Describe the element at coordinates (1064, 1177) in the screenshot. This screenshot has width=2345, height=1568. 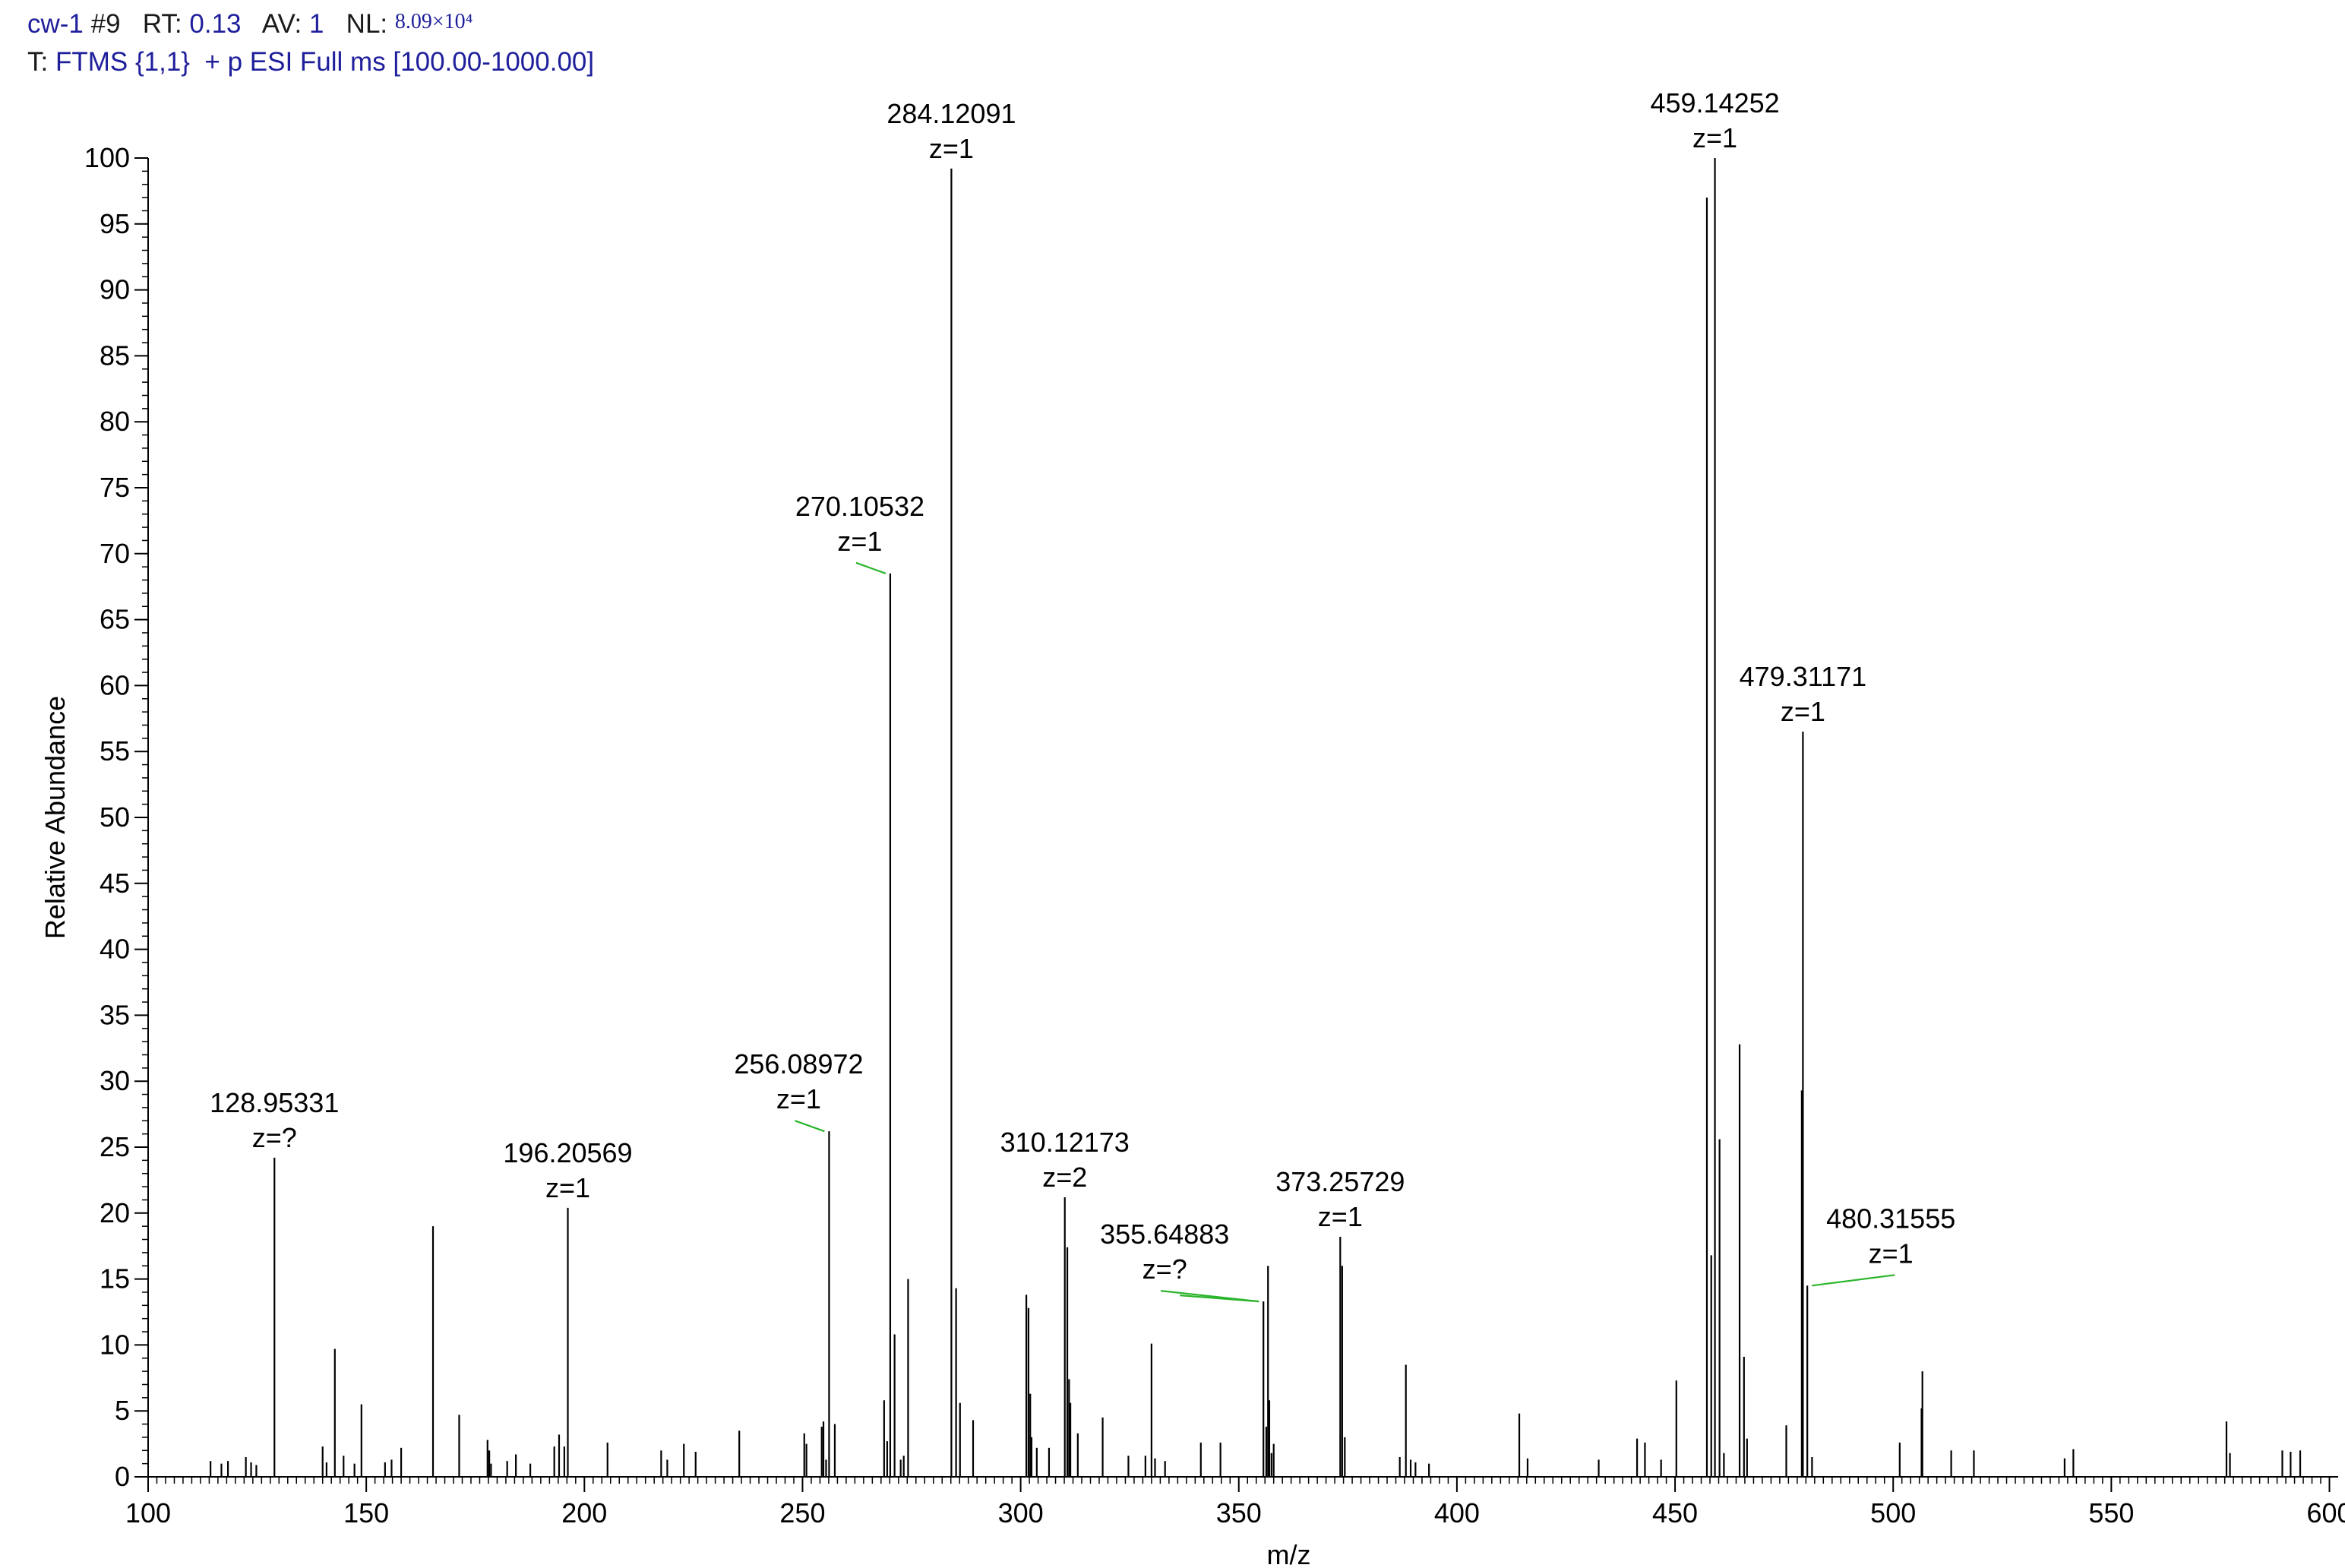
I see `peak-charge-label: z=2` at that location.